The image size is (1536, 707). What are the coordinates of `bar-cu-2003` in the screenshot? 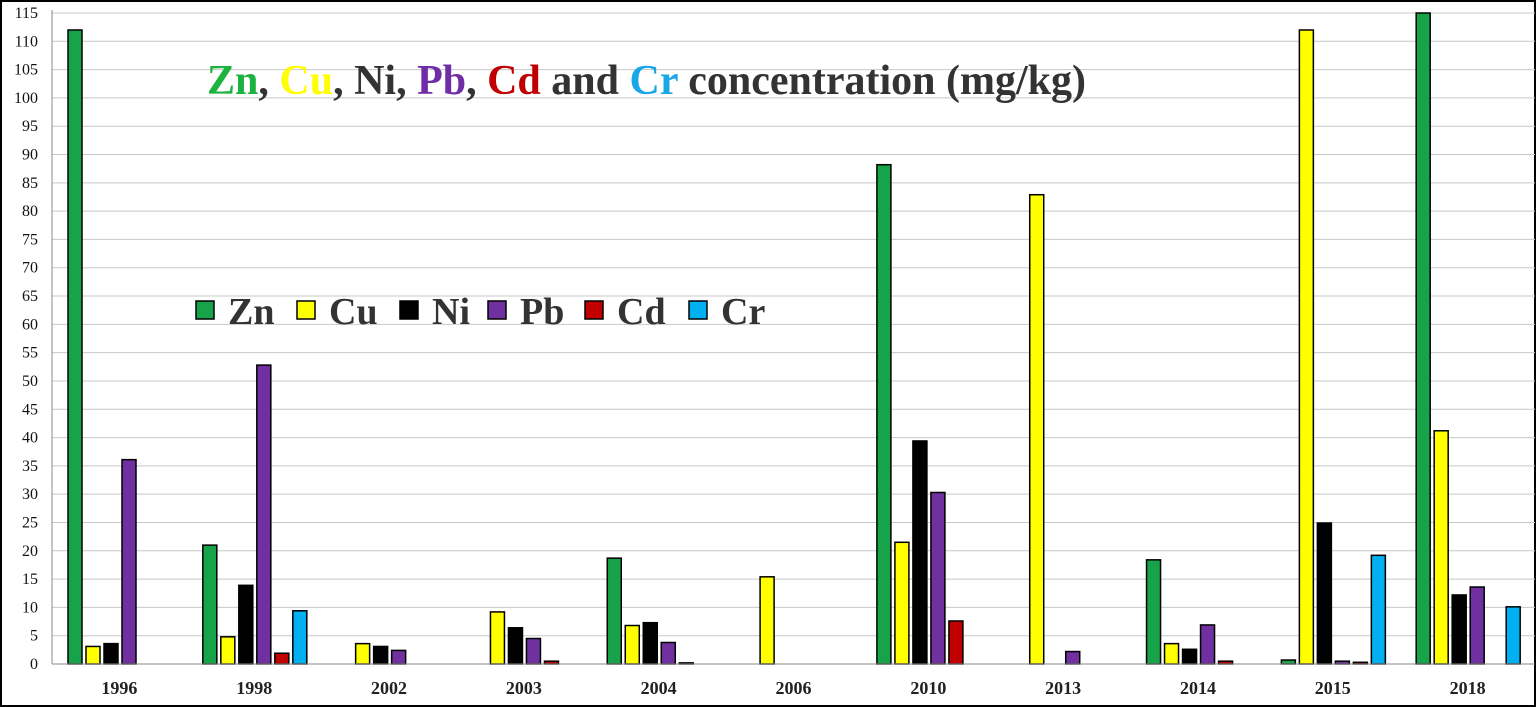 It's located at (497, 638).